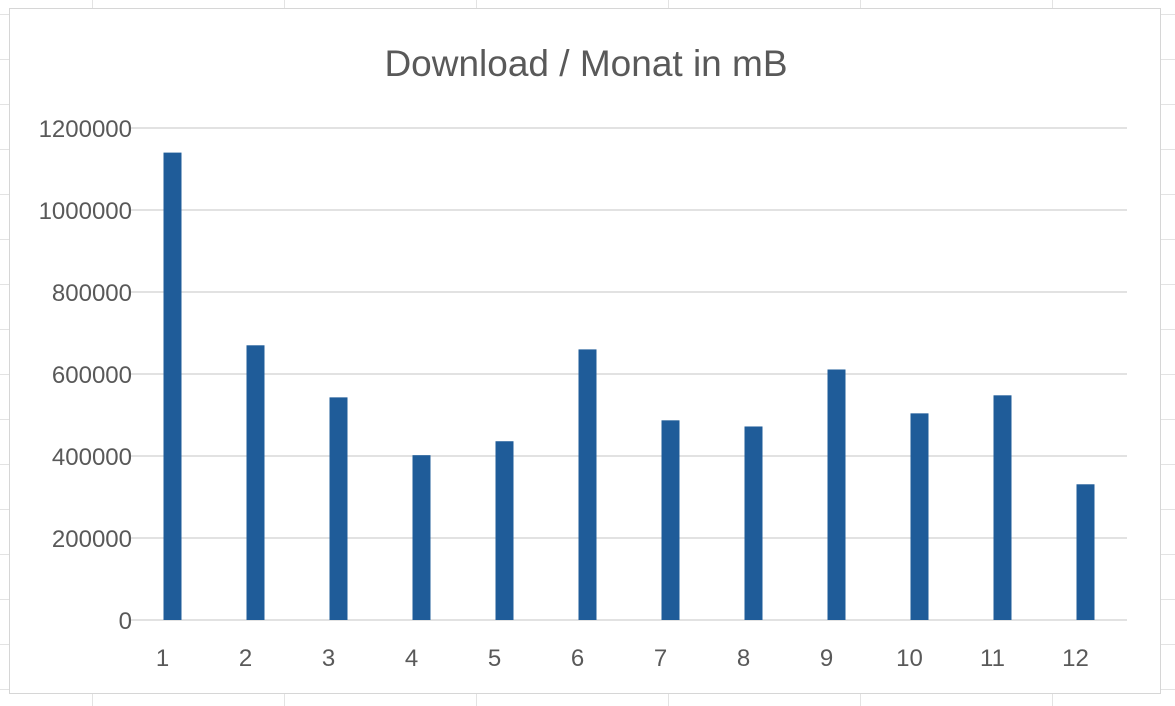 This screenshot has width=1175, height=706. Describe the element at coordinates (85, 211) in the screenshot. I see `y-tick-label: 1000000` at that location.